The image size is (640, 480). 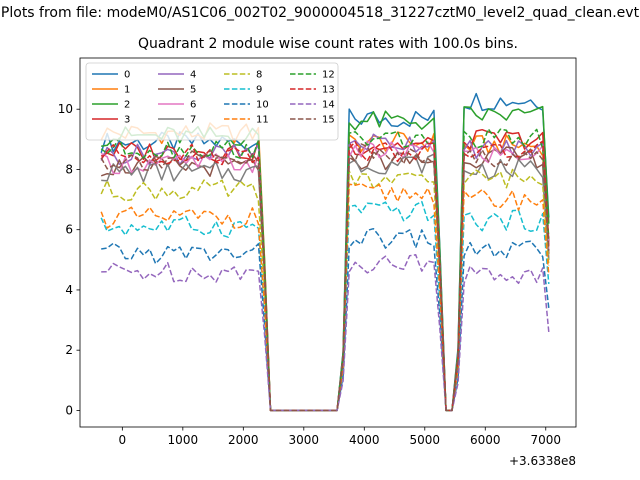 I want to click on y-tick-label-0: 0, so click(x=69, y=410).